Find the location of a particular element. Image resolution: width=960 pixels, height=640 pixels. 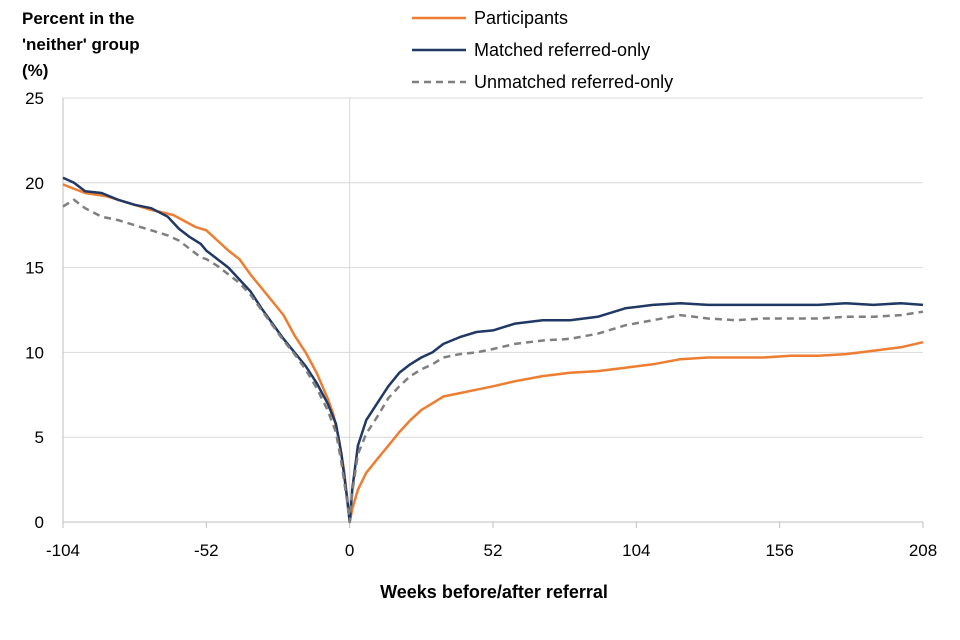

y-axis-title-line-1: Percent in the is located at coordinates (78, 18).